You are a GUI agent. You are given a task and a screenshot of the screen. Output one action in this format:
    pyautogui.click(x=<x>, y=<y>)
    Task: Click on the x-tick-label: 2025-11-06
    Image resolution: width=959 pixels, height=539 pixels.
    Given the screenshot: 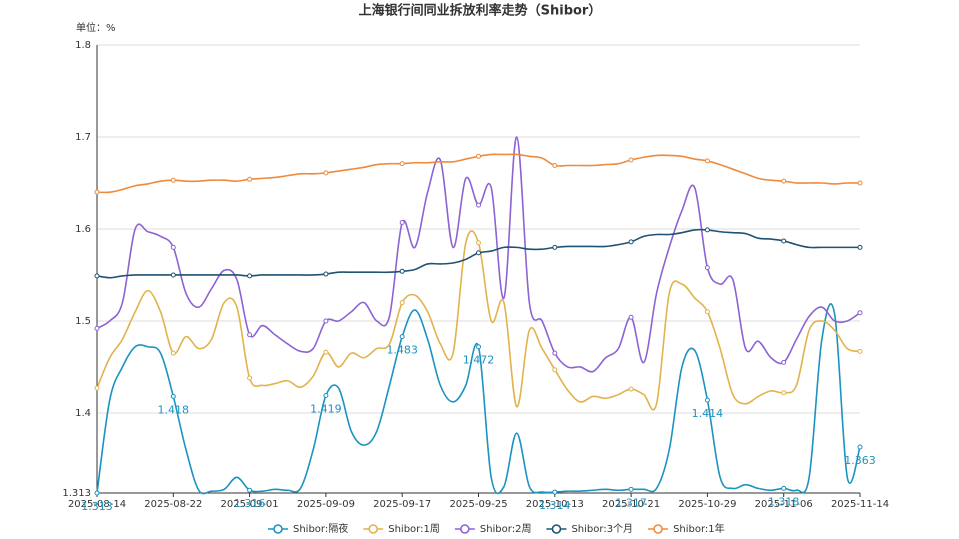 What is the action you would take?
    pyautogui.click(x=784, y=504)
    